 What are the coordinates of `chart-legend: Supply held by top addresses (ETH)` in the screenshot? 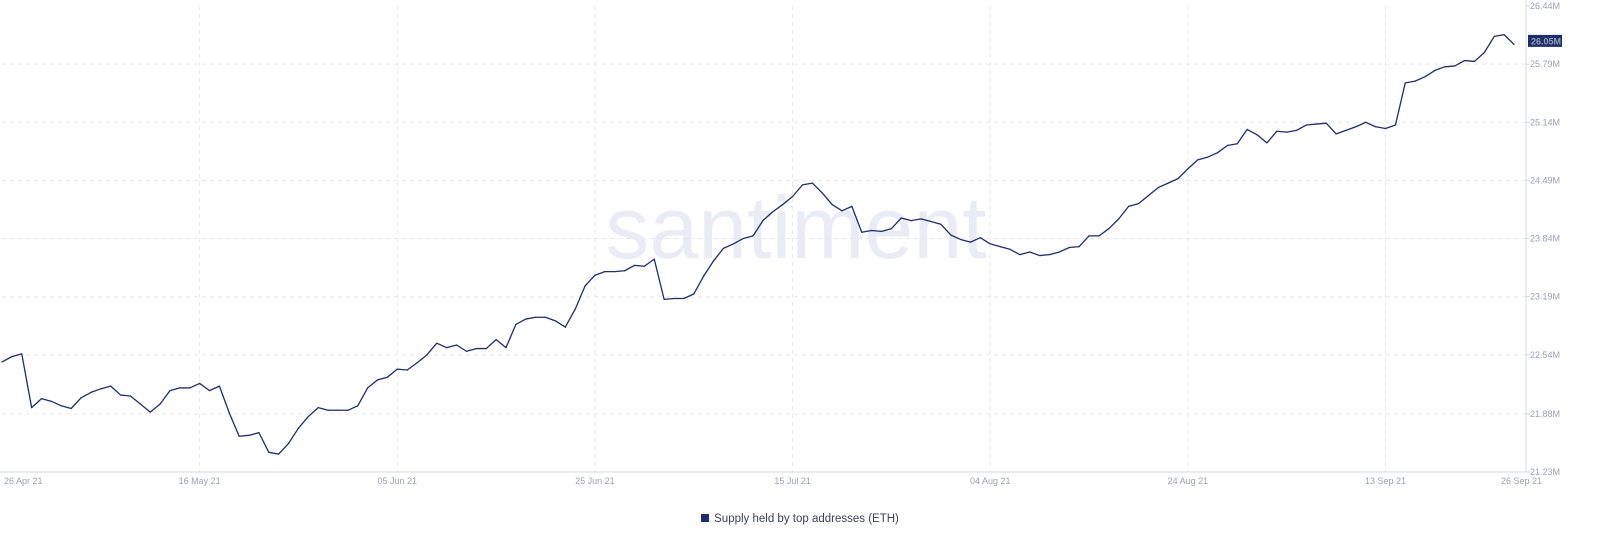 It's located at (800, 519).